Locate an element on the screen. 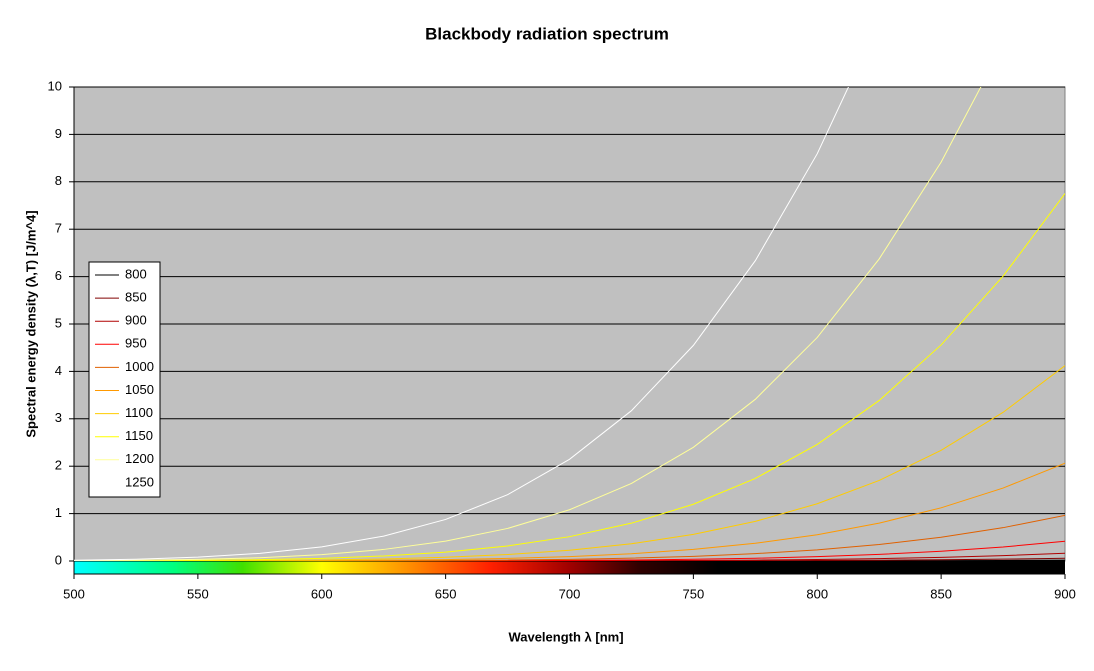 The width and height of the screenshot is (1094, 671). legend-label: 1000 is located at coordinates (139, 366).